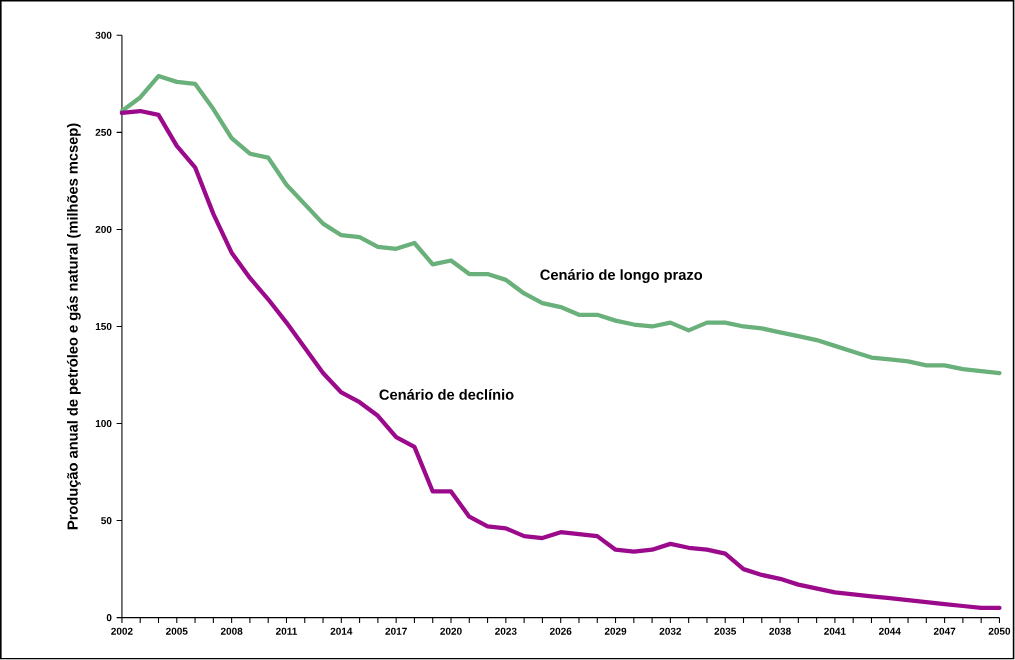 The image size is (1015, 660). I want to click on y-axis-title: Produção anual de petróleo e gás natural (milhões mcsep), so click(73, 326).